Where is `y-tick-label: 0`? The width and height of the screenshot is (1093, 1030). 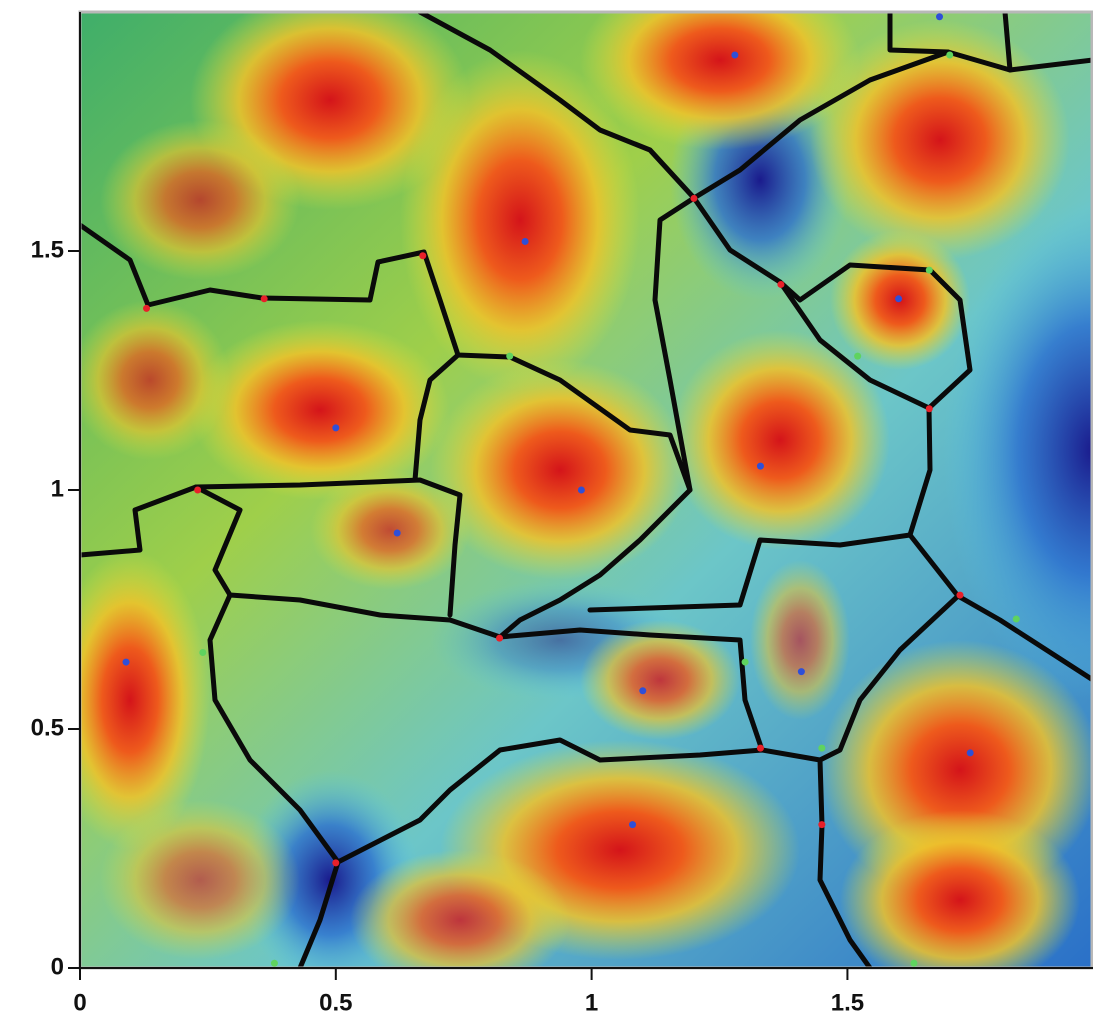 y-tick-label: 0 is located at coordinates (57, 966).